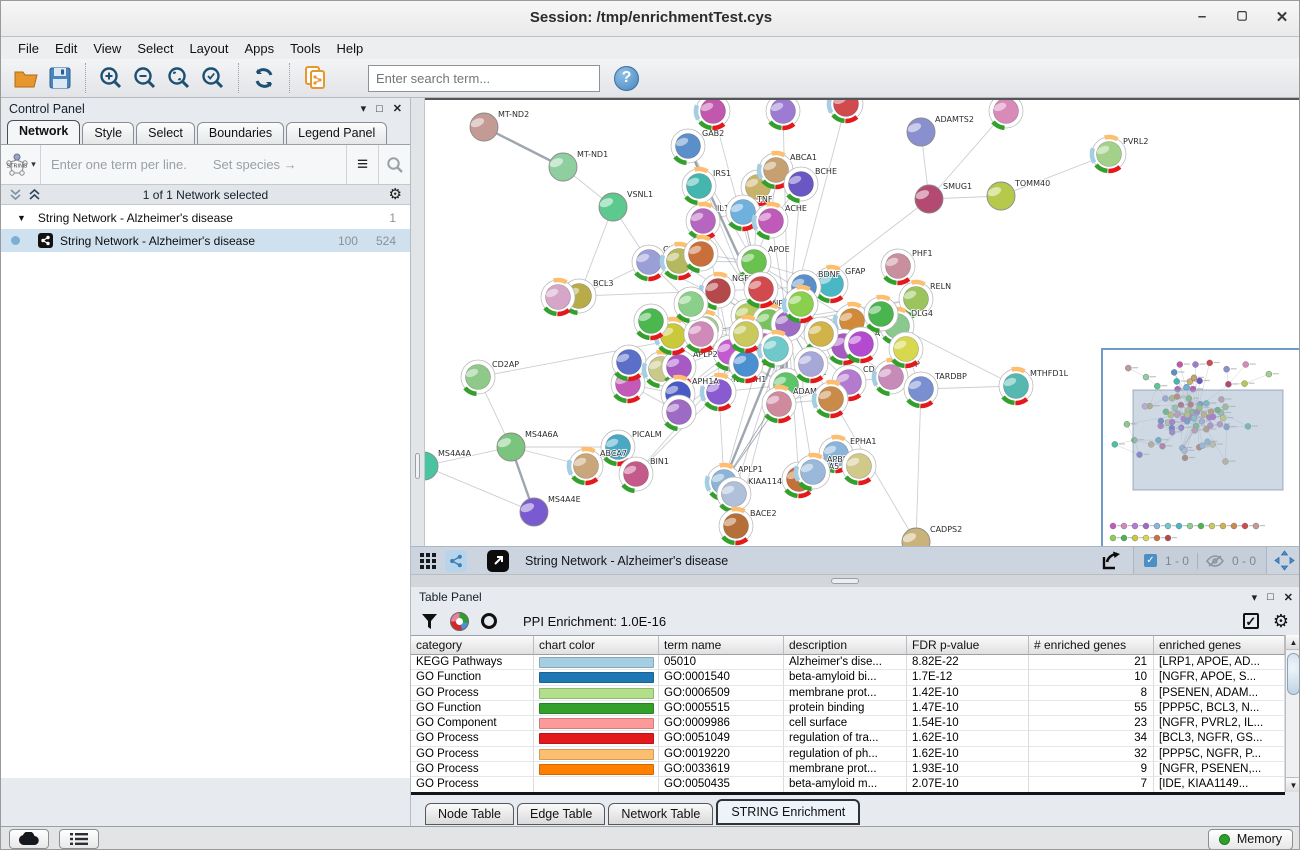 This screenshot has width=1300, height=850. I want to click on export-network-button, so click(1112, 561).